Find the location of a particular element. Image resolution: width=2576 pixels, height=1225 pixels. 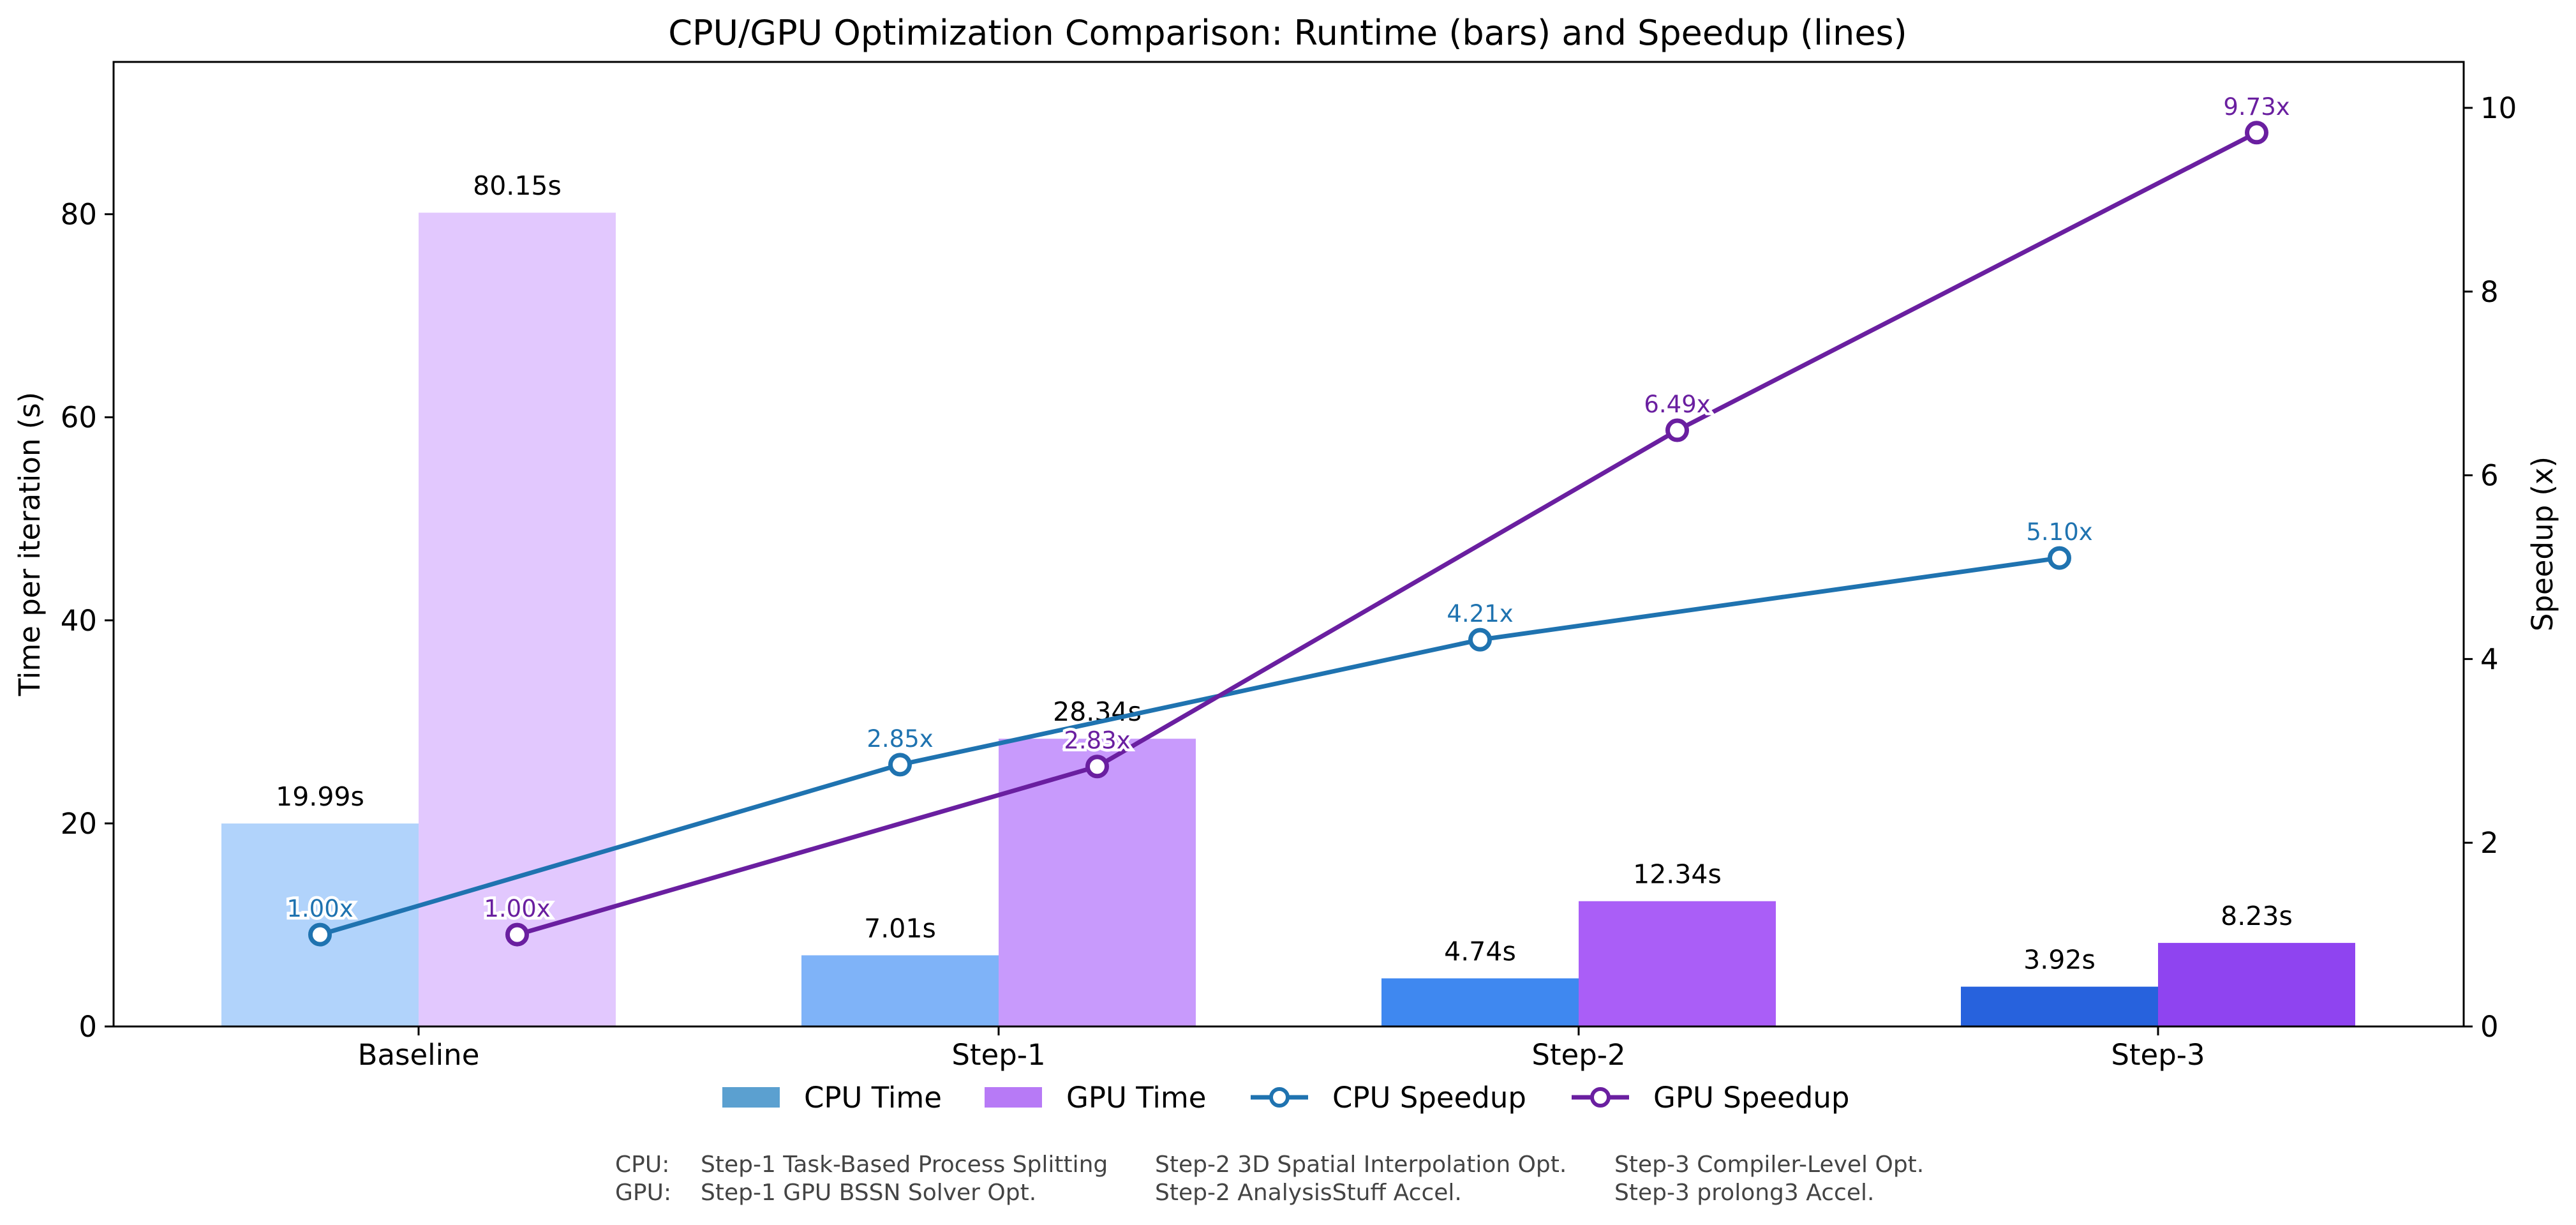

speedup-value-label: 2.85x is located at coordinates (900, 739).